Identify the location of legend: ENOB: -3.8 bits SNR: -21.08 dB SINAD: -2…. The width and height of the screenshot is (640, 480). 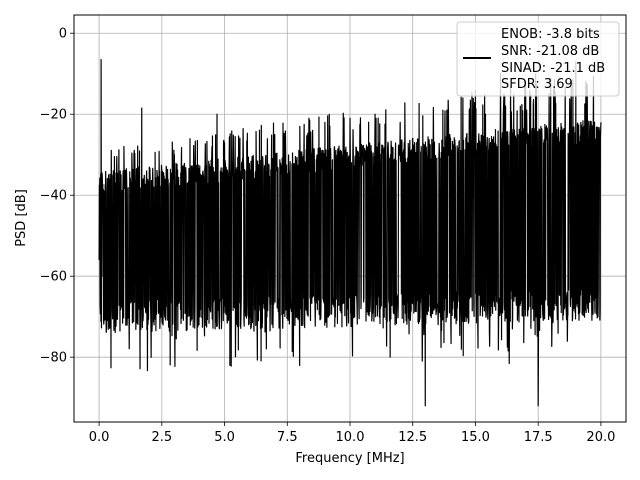
(538, 59).